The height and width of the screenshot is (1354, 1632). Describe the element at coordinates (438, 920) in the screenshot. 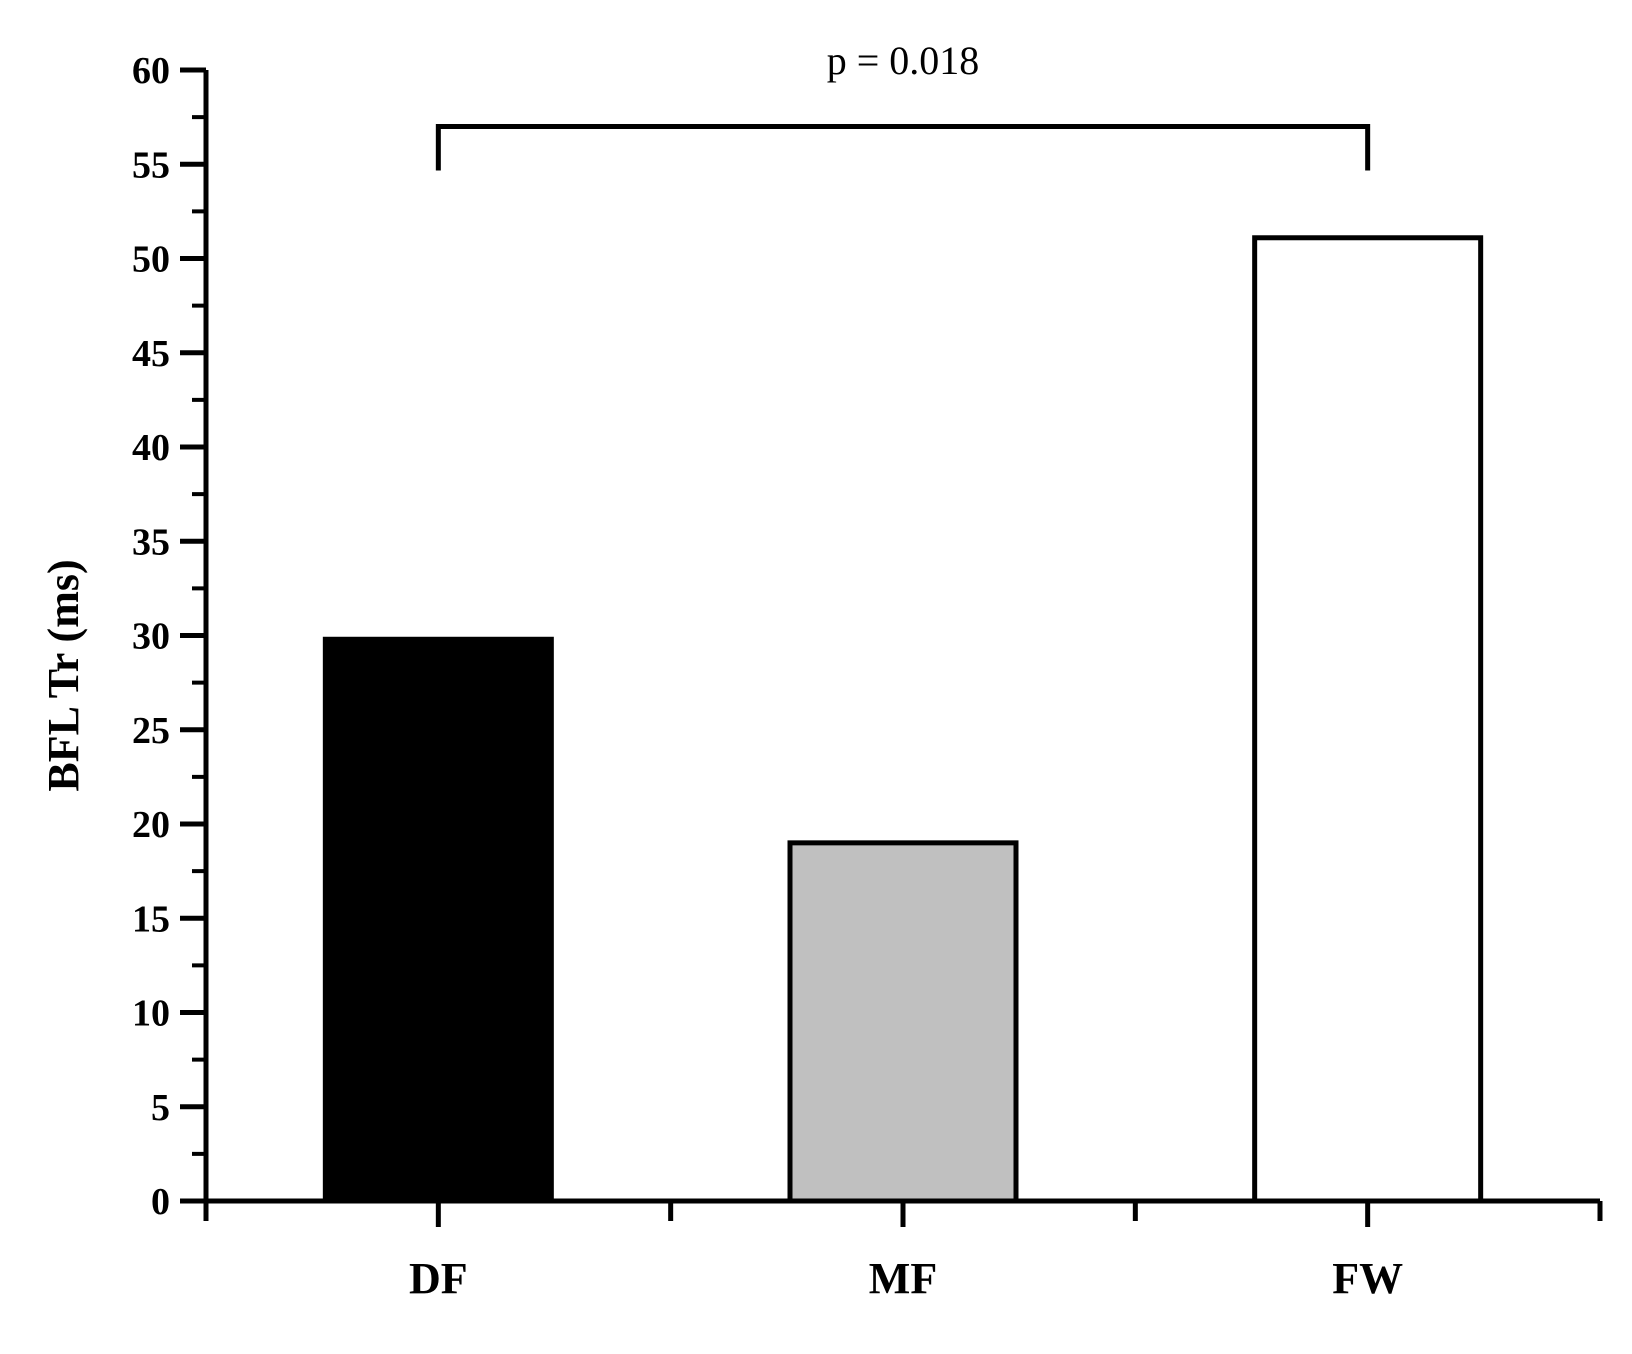

I see `bar-df` at that location.